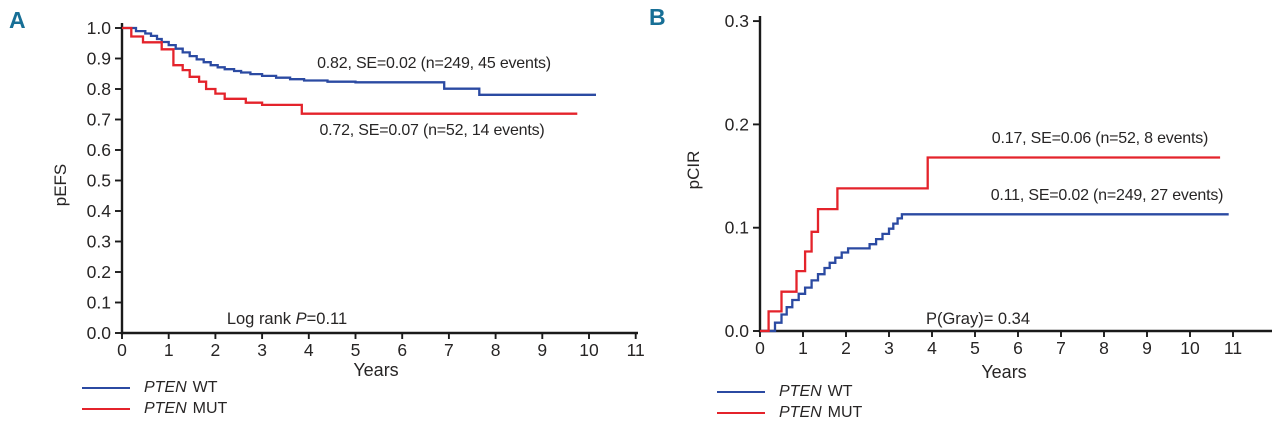 This screenshot has width=1280, height=430. Describe the element at coordinates (99, 28) in the screenshot. I see `y-tick-label: 1.0` at that location.